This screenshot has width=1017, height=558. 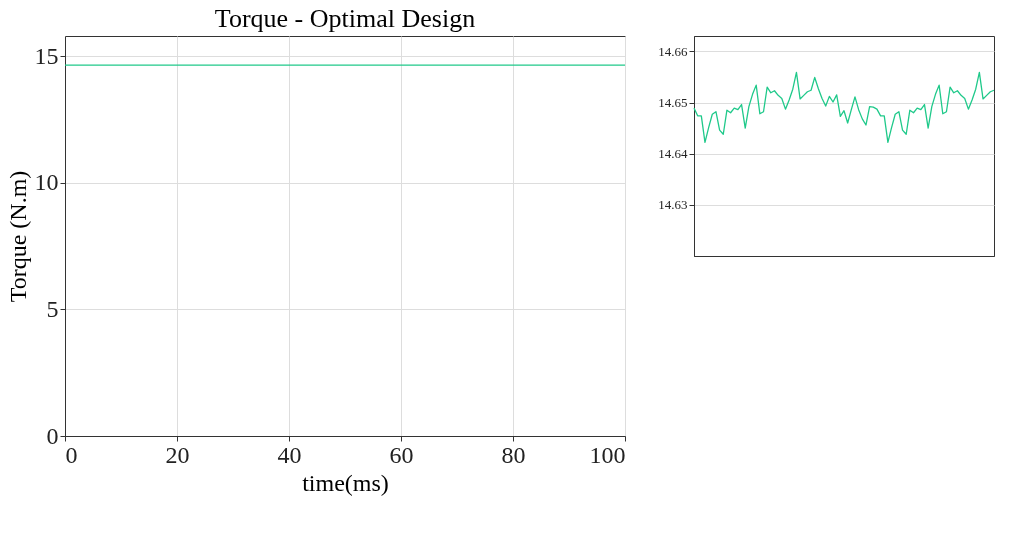 I want to click on x-tick-label: 100, so click(x=607, y=454).